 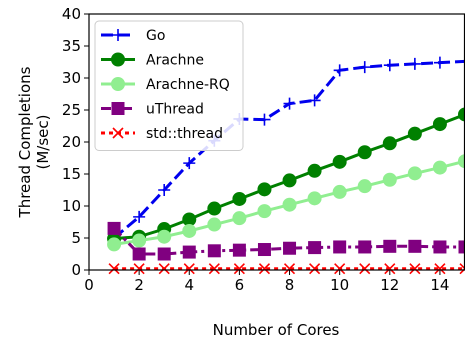 I want to click on y-tick-label: 40, so click(x=71, y=14).